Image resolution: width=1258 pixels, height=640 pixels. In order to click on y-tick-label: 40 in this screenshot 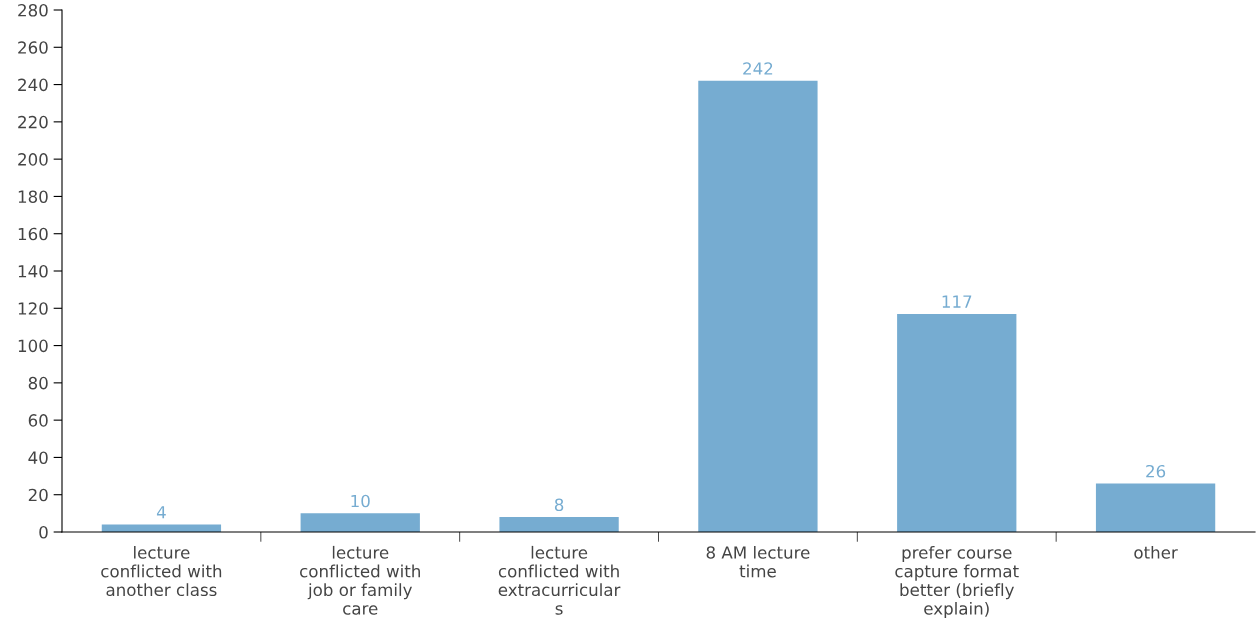, I will do `click(38, 457)`.